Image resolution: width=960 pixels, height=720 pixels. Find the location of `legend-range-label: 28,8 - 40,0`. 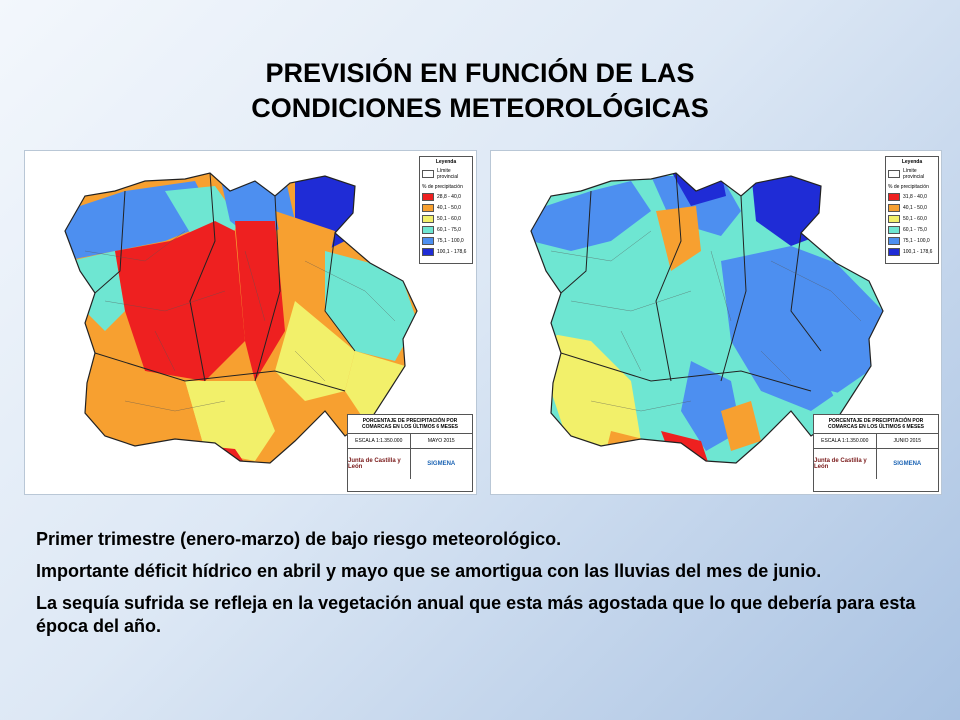

legend-range-label: 28,8 - 40,0 is located at coordinates (449, 197).